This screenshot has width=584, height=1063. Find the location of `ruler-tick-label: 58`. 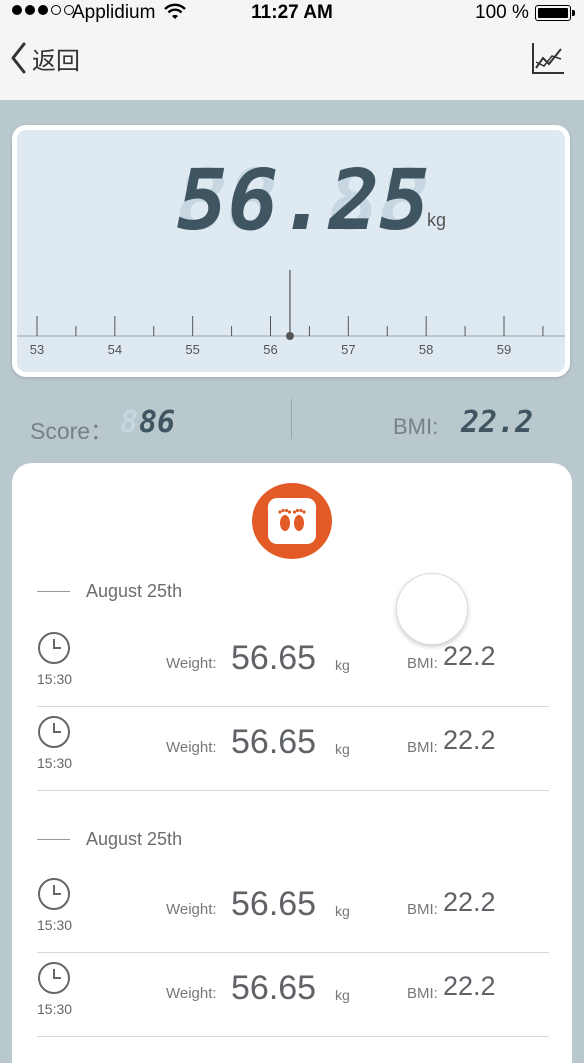

ruler-tick-label: 58 is located at coordinates (426, 349).